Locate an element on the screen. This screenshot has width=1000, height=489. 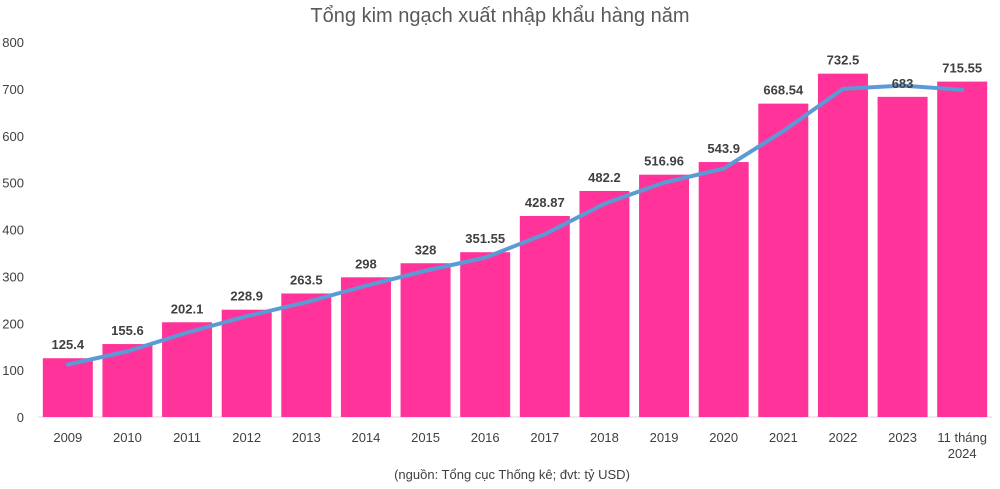
x-tick-label: 11 tháng is located at coordinates (962, 437).